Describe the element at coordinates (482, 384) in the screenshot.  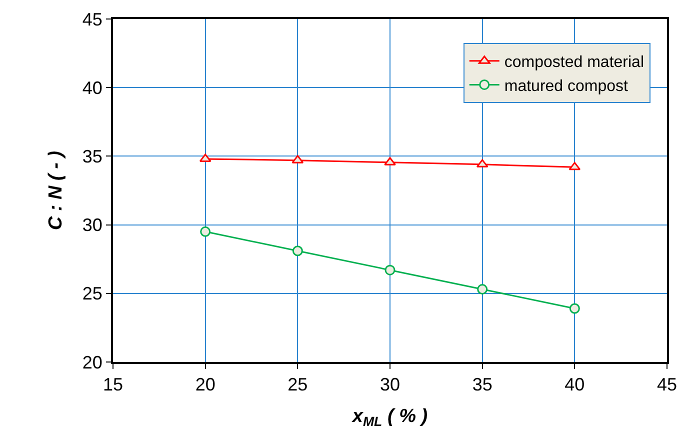
I see `x-tick-label: 35` at that location.